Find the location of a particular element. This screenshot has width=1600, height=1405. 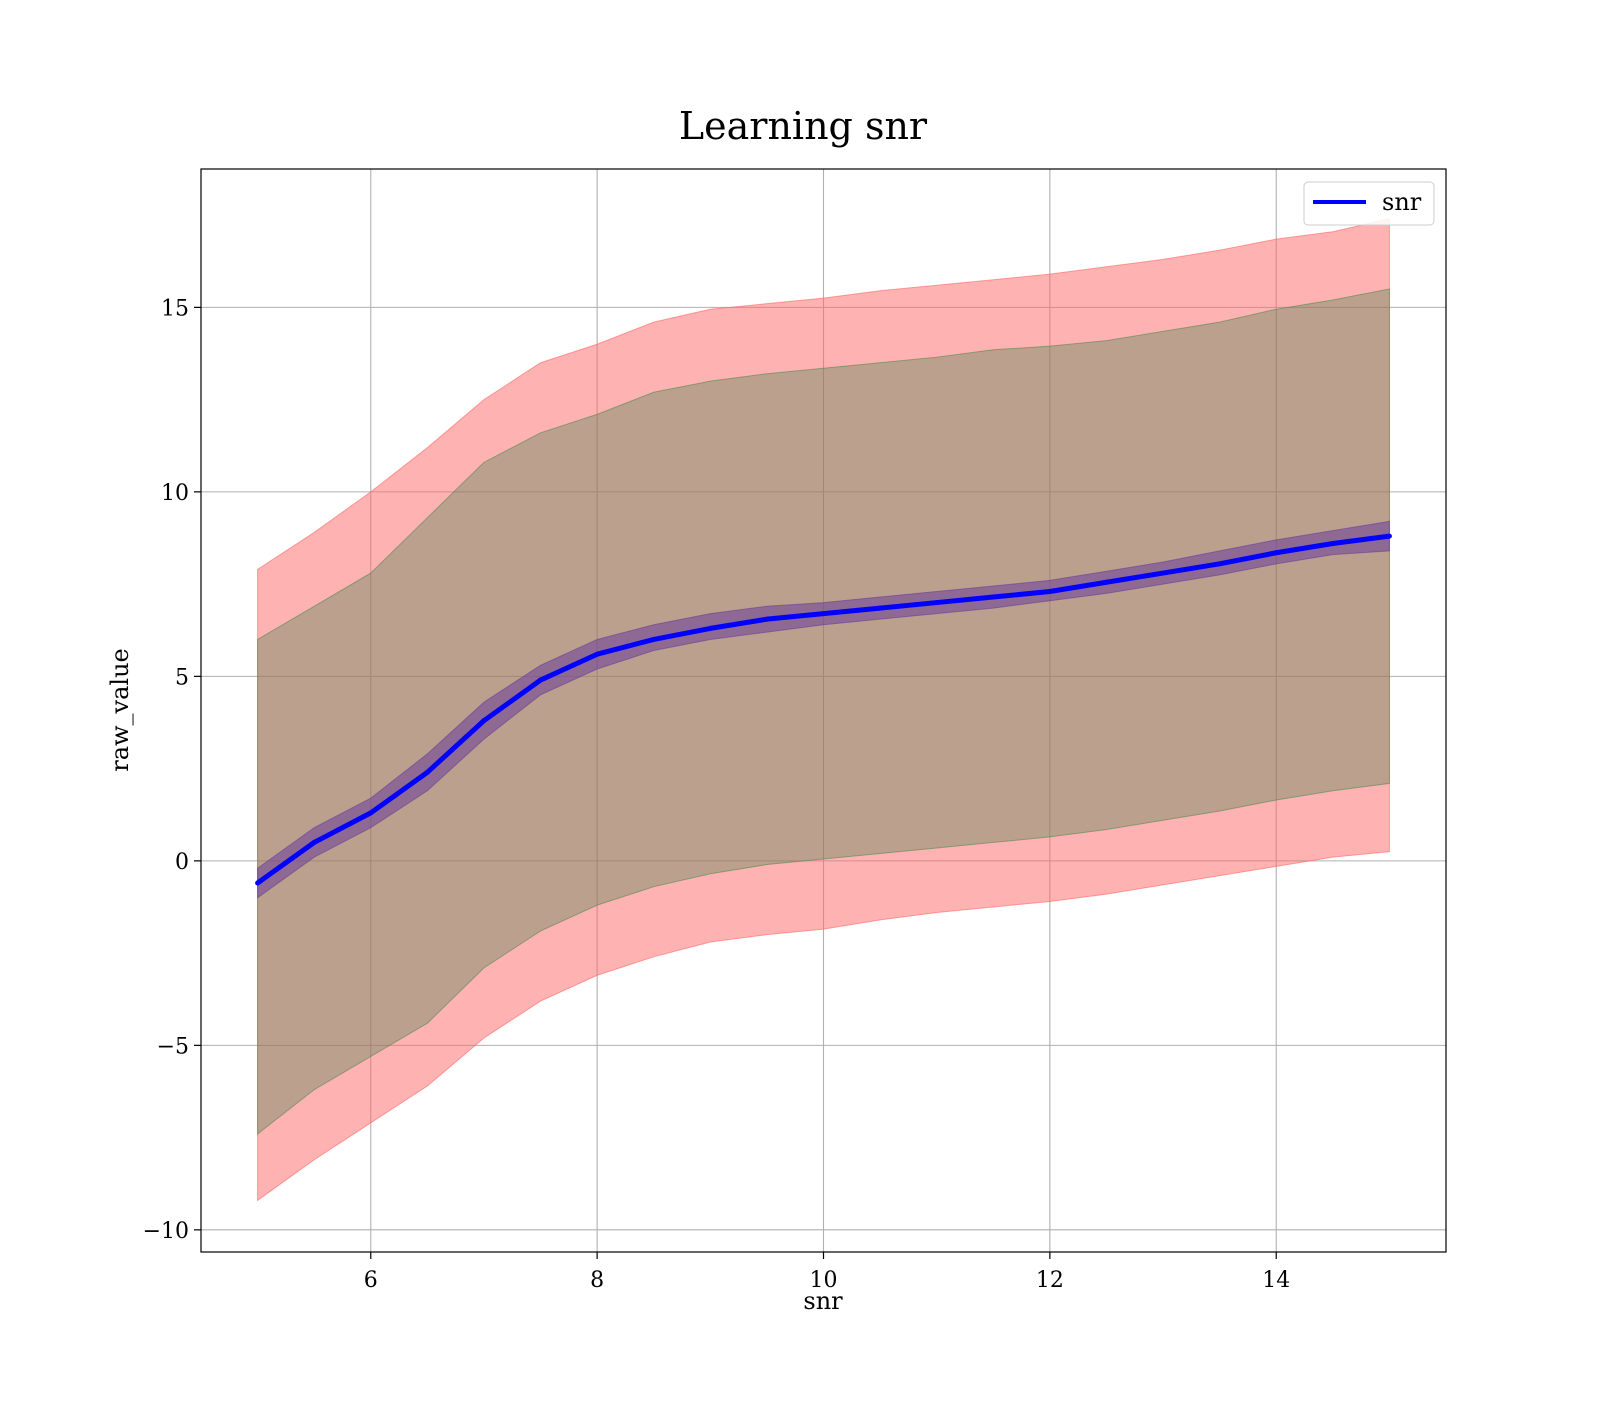

y-axis-label: raw_value is located at coordinates (120, 710).